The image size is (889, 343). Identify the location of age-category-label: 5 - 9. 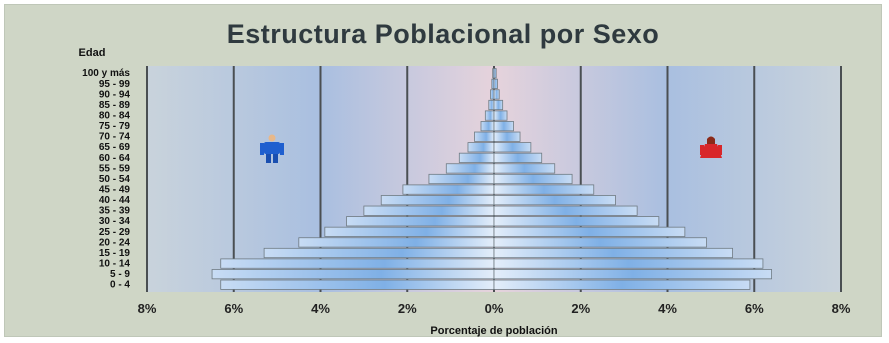
(120, 274).